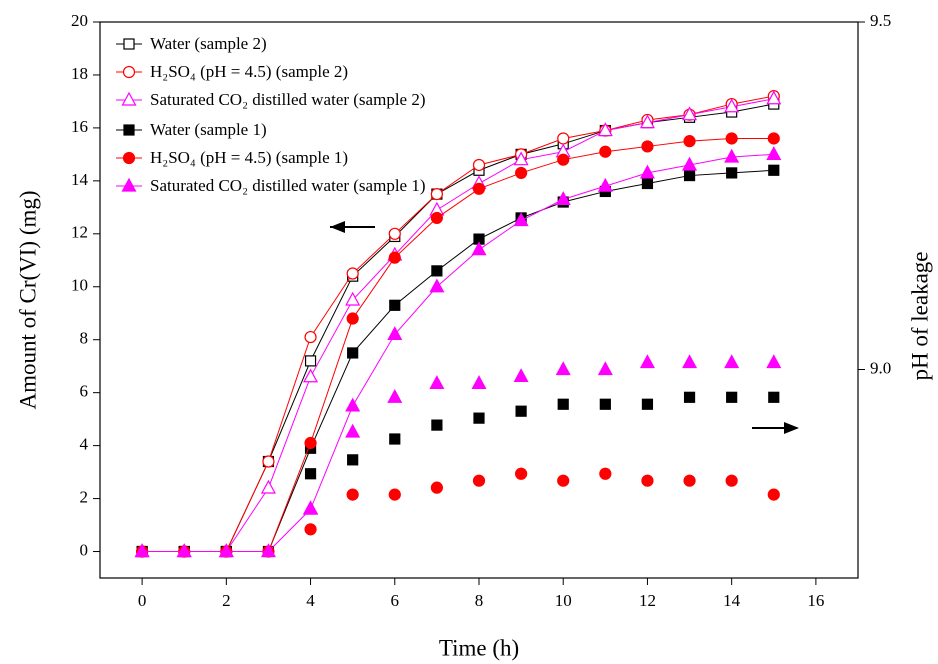  I want to click on x-tick-label: 6, so click(395, 600).